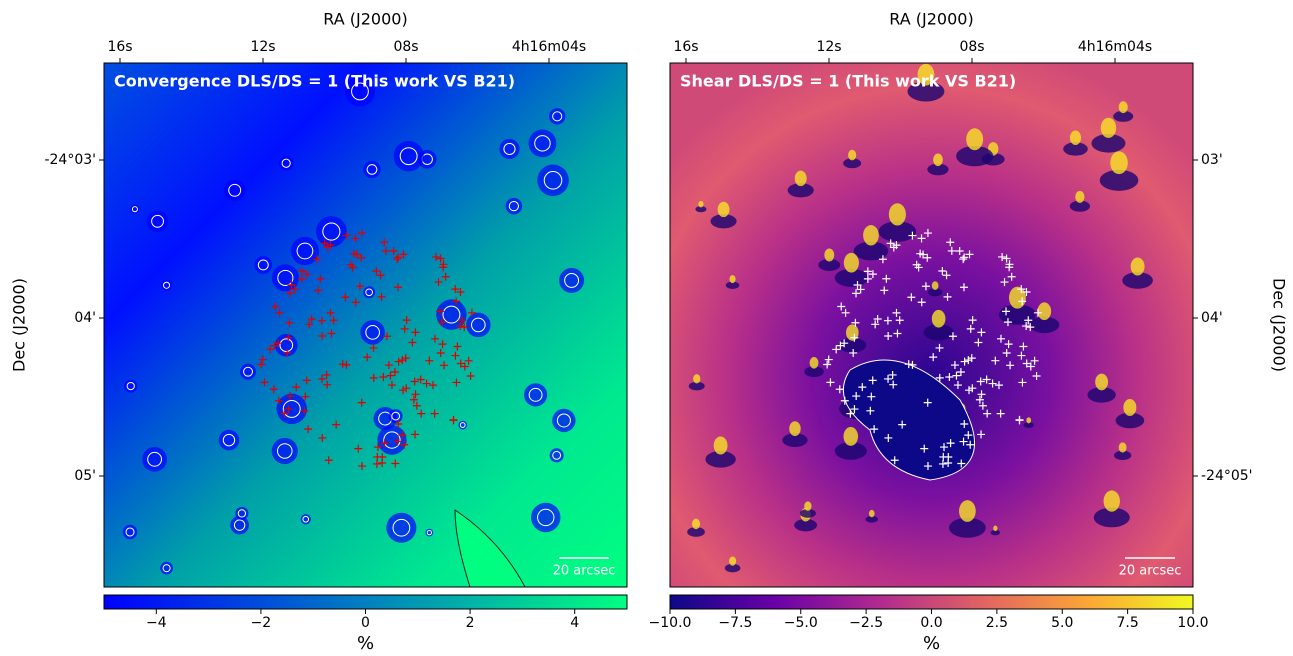  What do you see at coordinates (1212, 160) in the screenshot?
I see `y-tick-label: 03'` at bounding box center [1212, 160].